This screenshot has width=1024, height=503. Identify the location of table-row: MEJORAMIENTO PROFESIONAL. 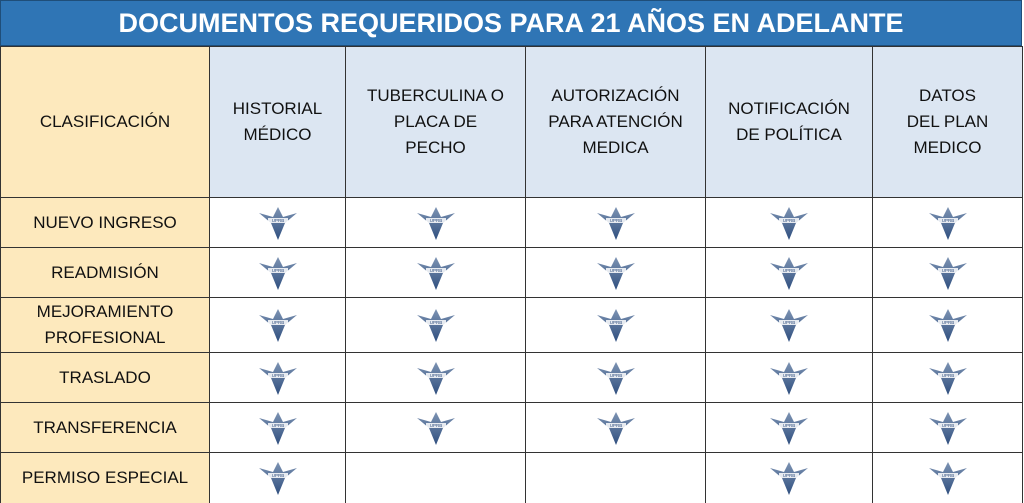
(511, 325).